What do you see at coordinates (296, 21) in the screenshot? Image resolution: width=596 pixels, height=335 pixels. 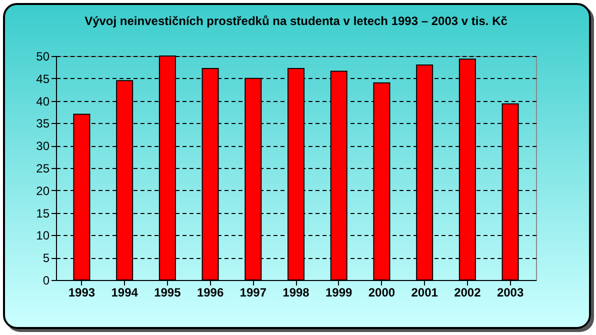 I see `chart-title: Vývoj neinvestičních prostředků na studenta v letech 1993 – 2003 v tis. Kč` at bounding box center [296, 21].